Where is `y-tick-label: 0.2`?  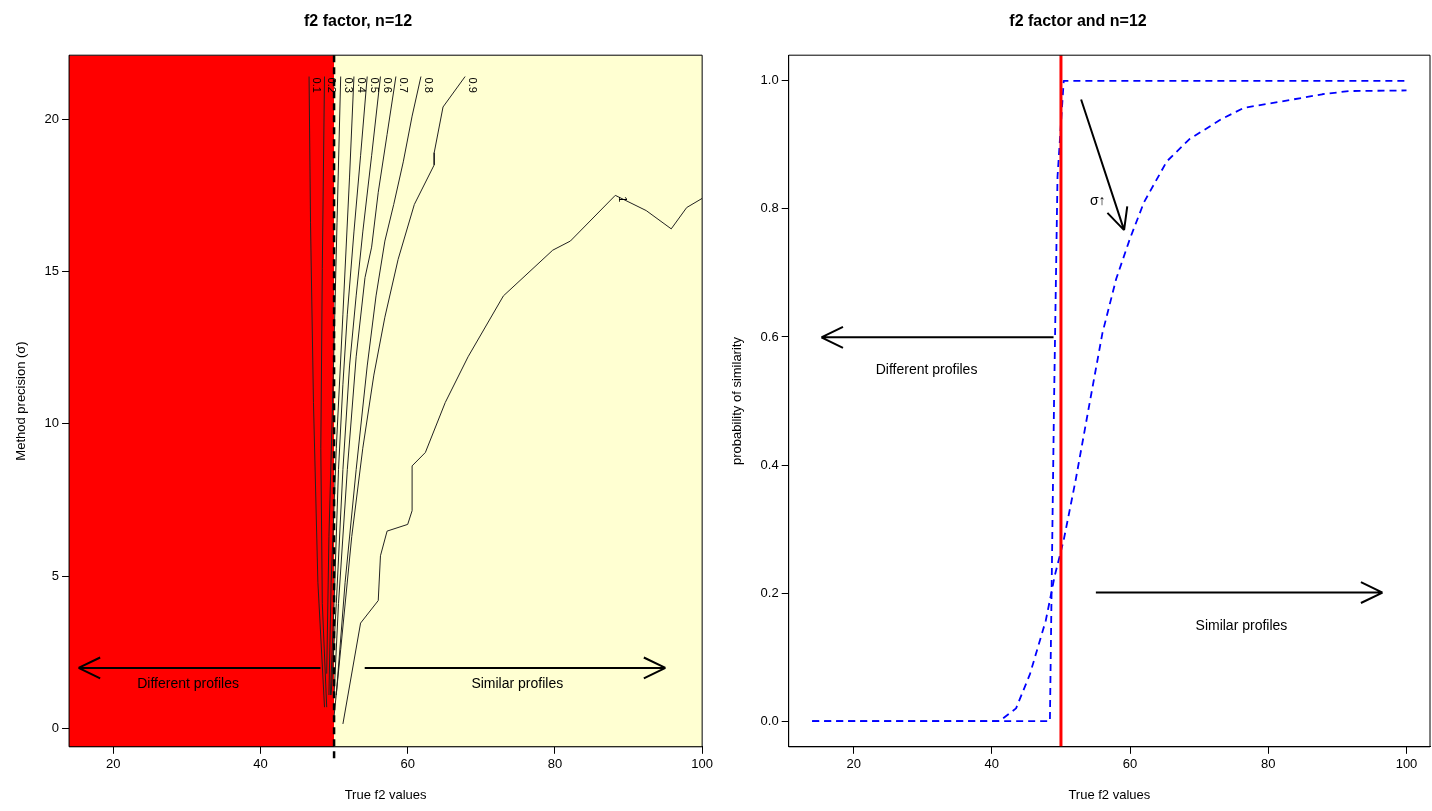 y-tick-label: 0.2 is located at coordinates (769, 592).